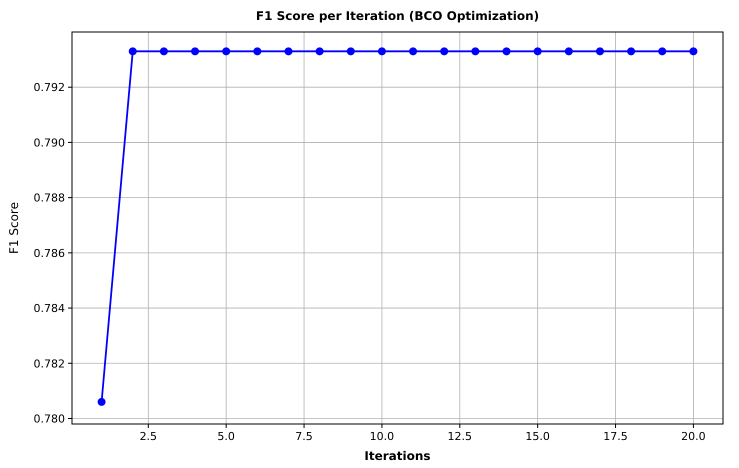 The width and height of the screenshot is (739, 468). Describe the element at coordinates (537, 436) in the screenshot. I see `x-tick-label: 15.0` at that location.